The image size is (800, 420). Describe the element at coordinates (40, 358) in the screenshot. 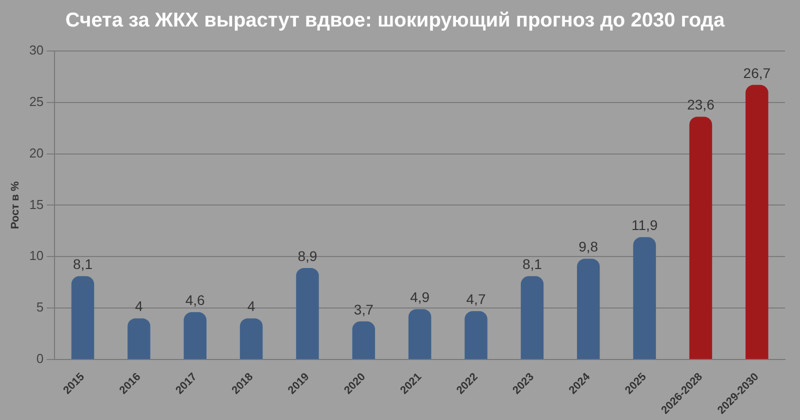

I see `y-tick-label: 0` at that location.